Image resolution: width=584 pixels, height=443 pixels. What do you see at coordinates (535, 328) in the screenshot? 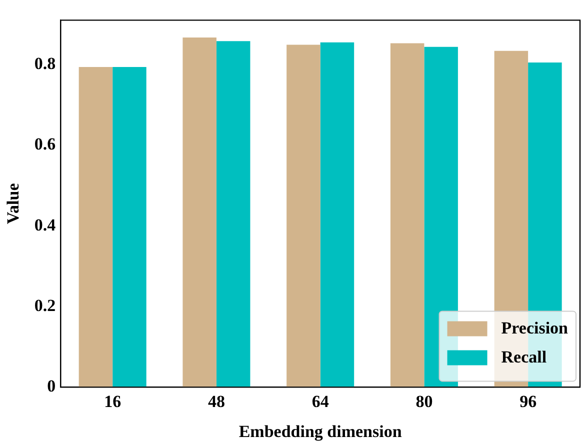
I see `legend-label: Precision` at bounding box center [535, 328].